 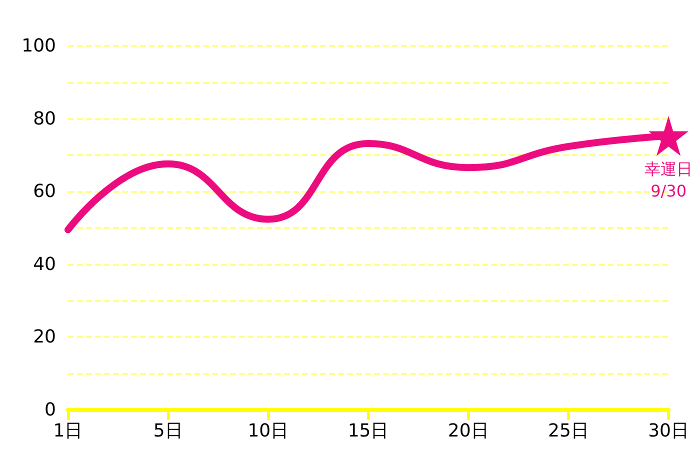 What do you see at coordinates (44, 264) in the screenshot?
I see `y-tick-label: 40` at bounding box center [44, 264].